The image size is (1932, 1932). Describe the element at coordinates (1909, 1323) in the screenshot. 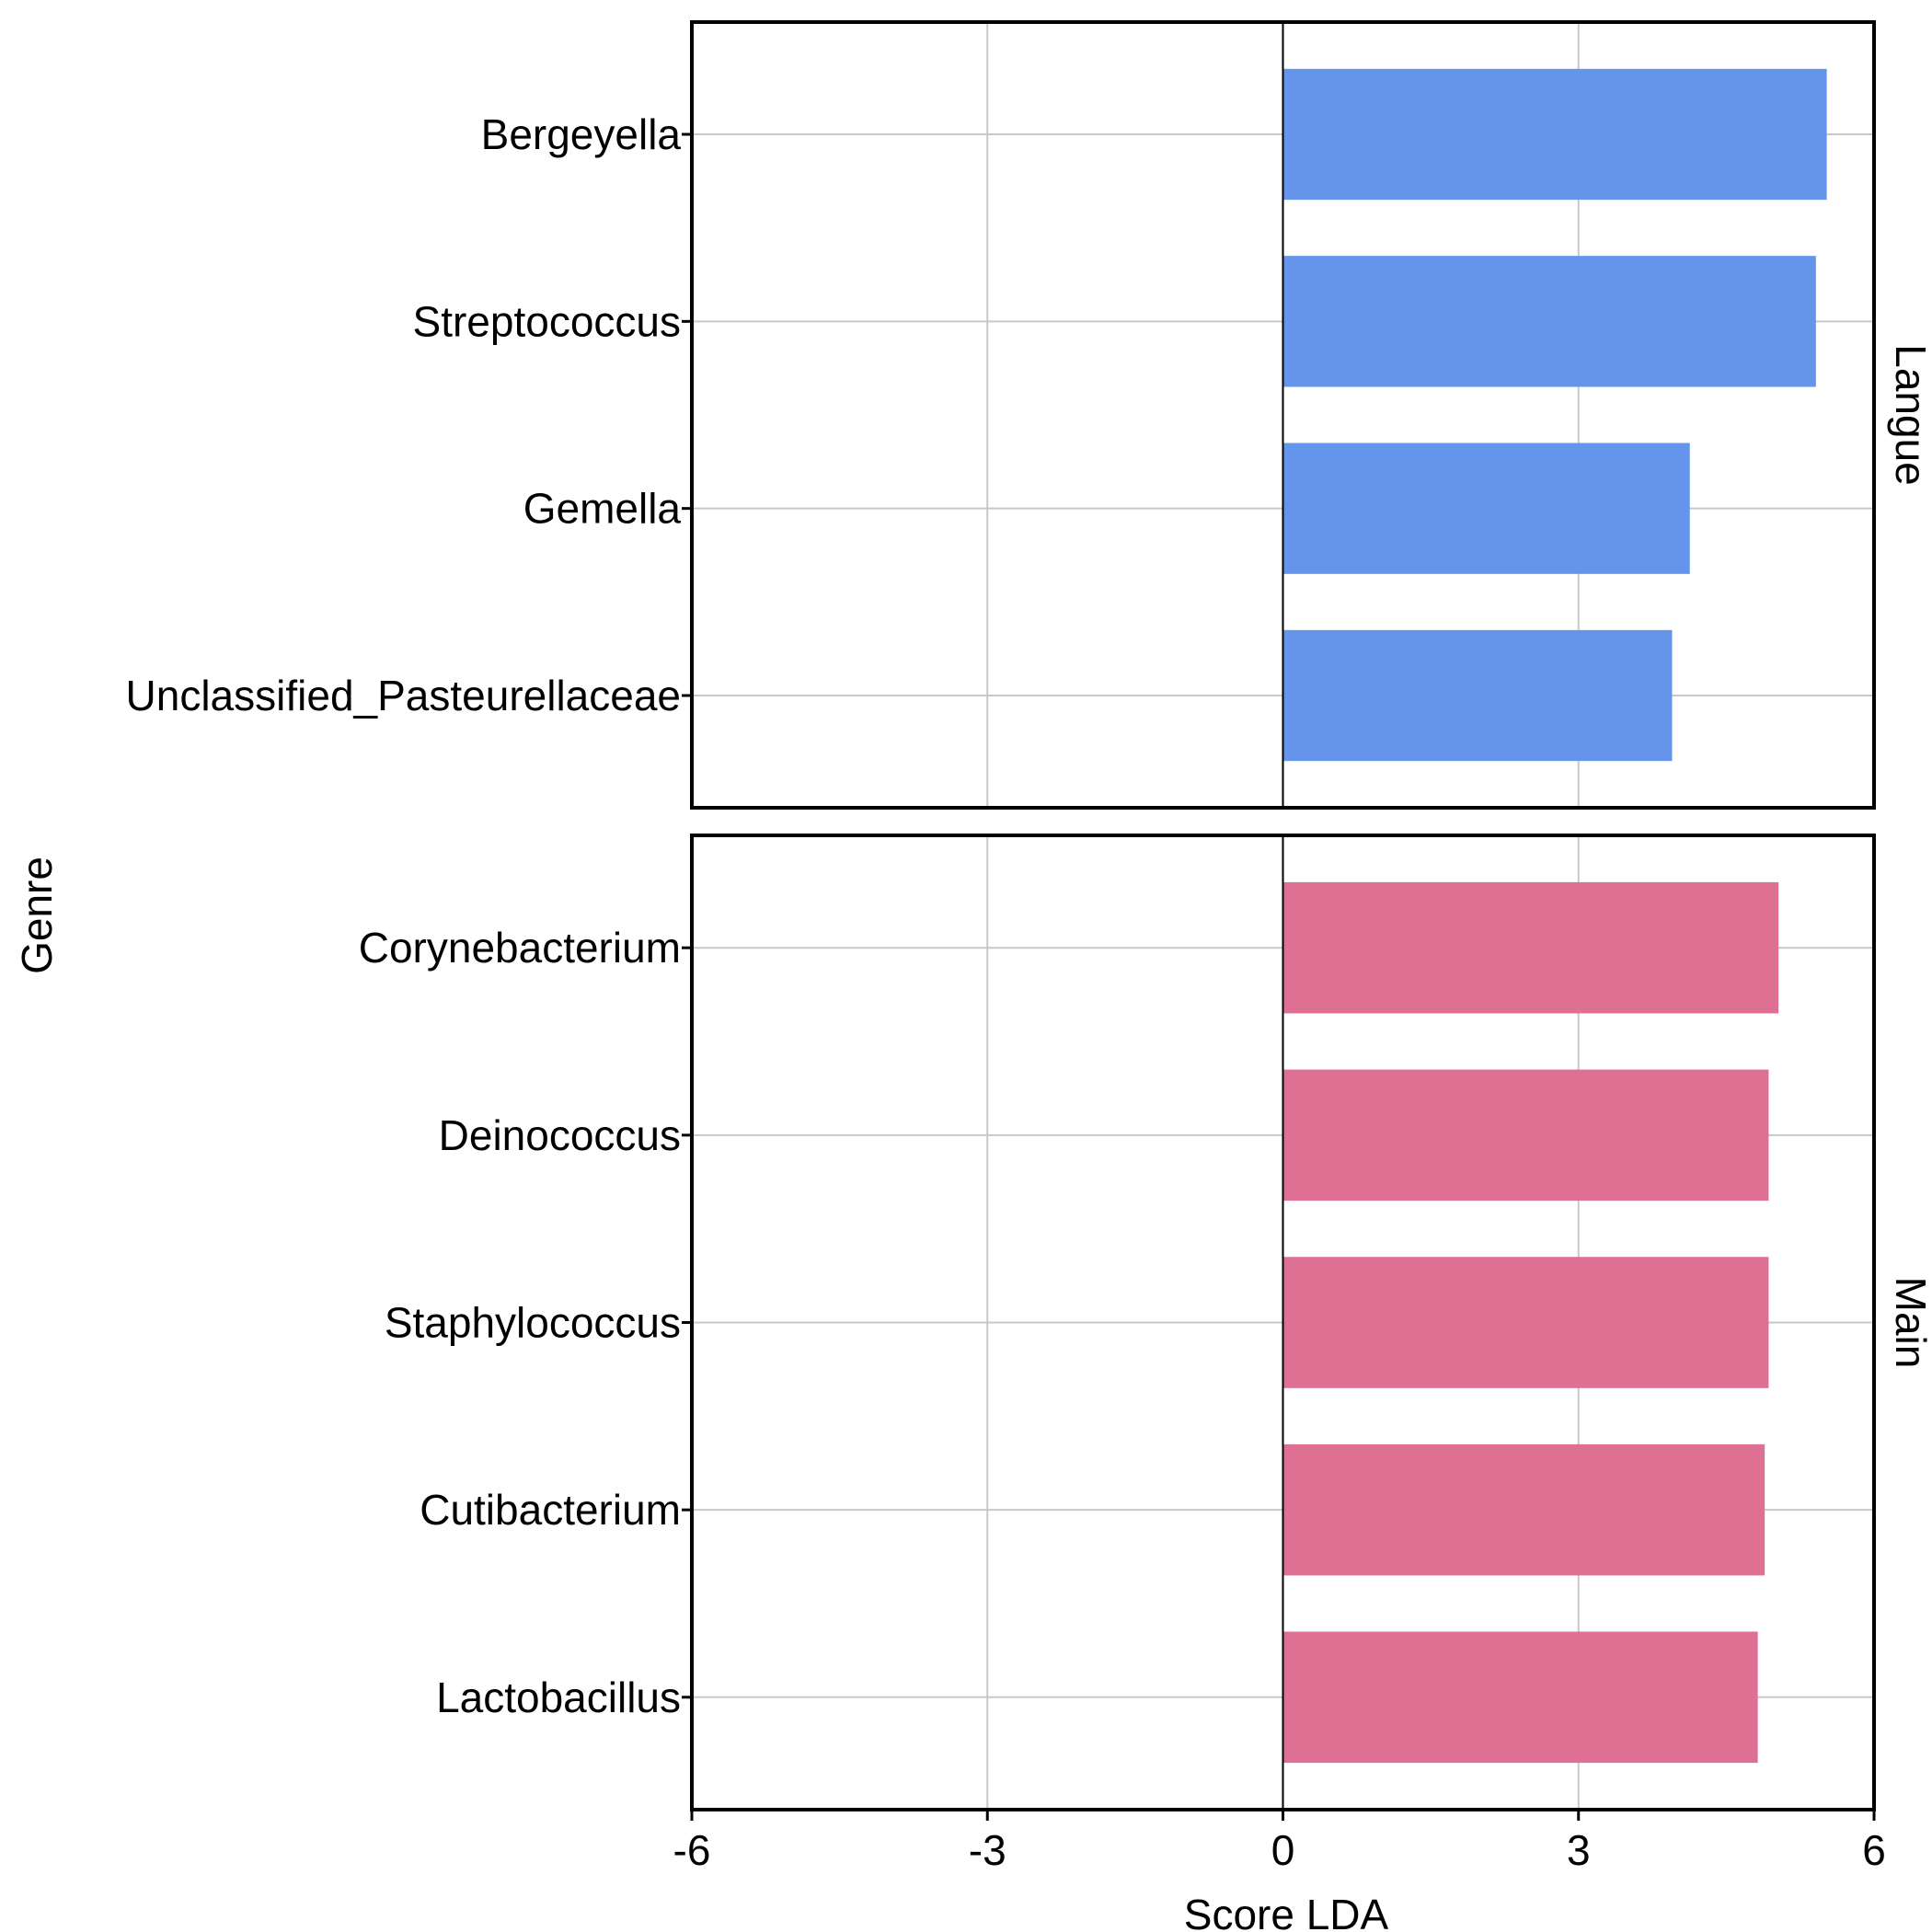

I see `strip-label-main: Main` at that location.